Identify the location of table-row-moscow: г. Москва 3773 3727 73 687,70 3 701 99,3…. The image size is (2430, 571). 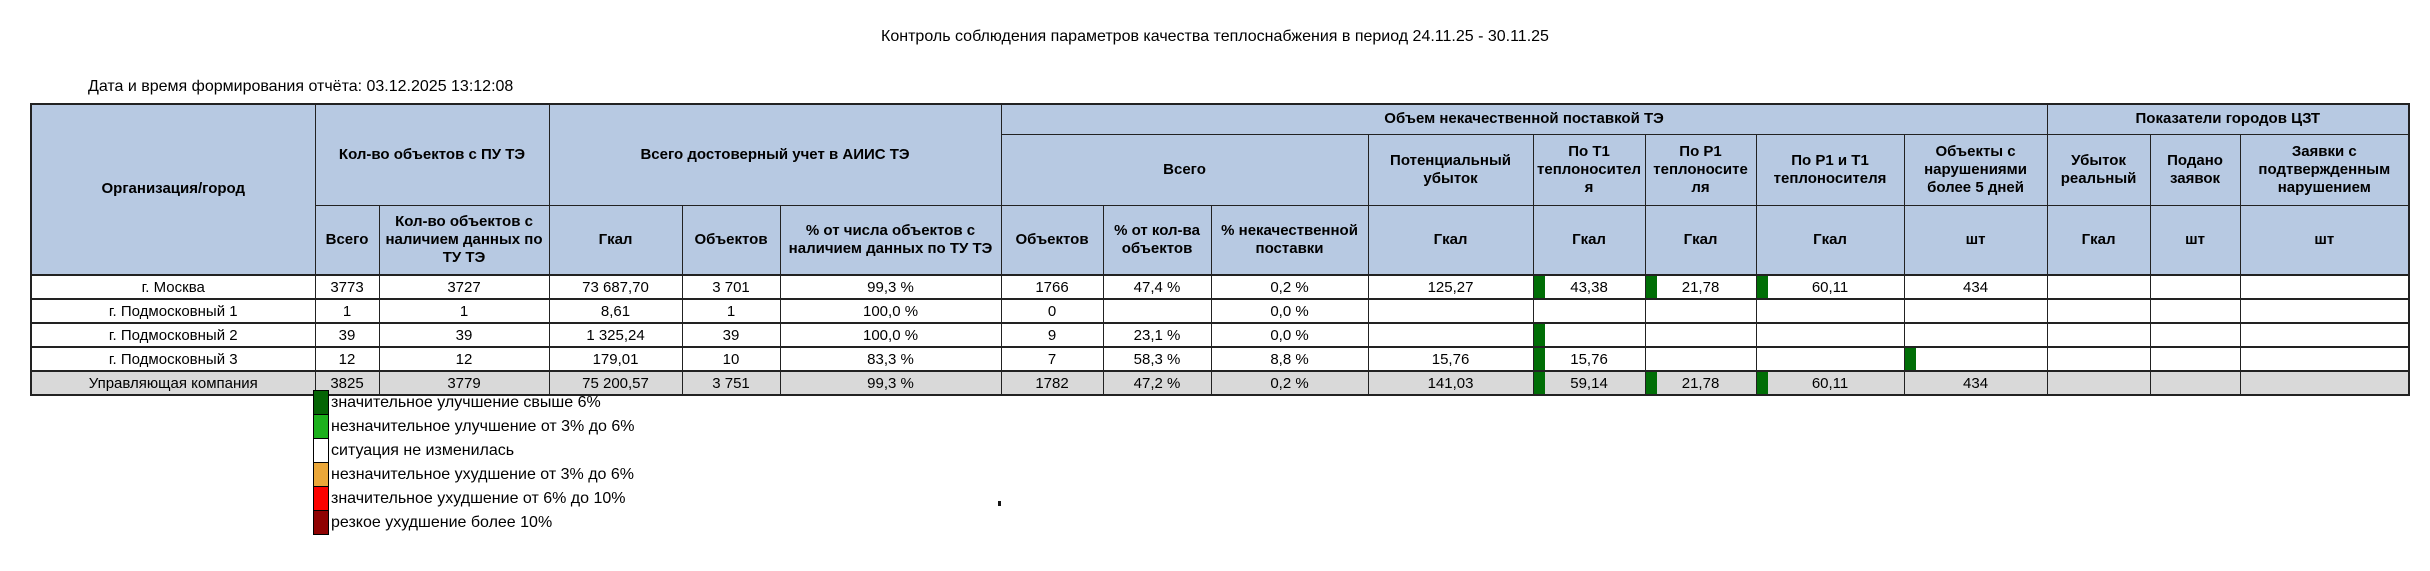
(1220, 287).